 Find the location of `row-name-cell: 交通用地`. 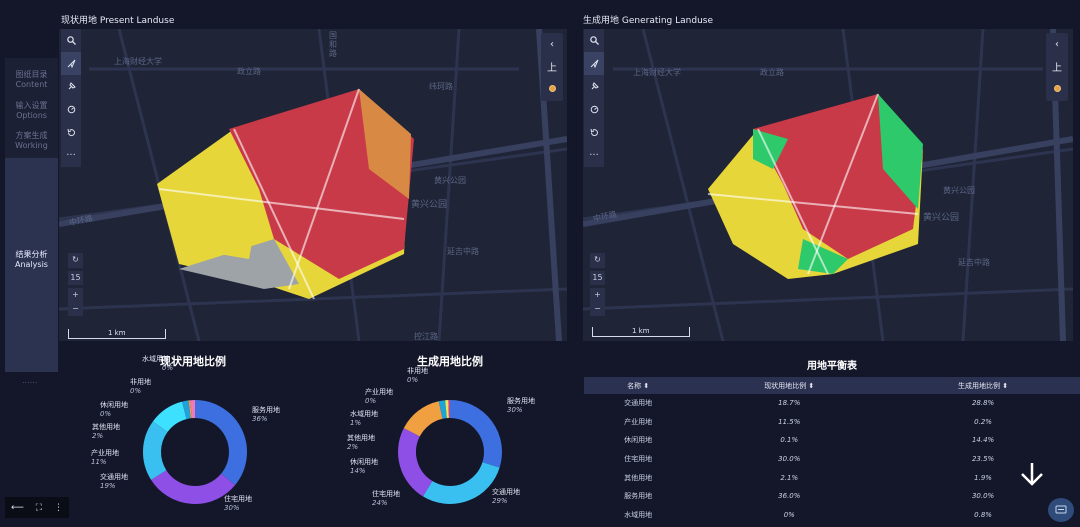

row-name-cell: 交通用地 is located at coordinates (638, 403).